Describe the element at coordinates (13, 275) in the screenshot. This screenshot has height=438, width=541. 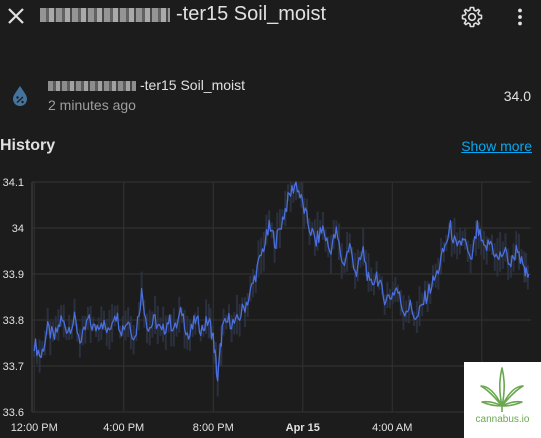
I see `y-tick-label: 33.9` at that location.